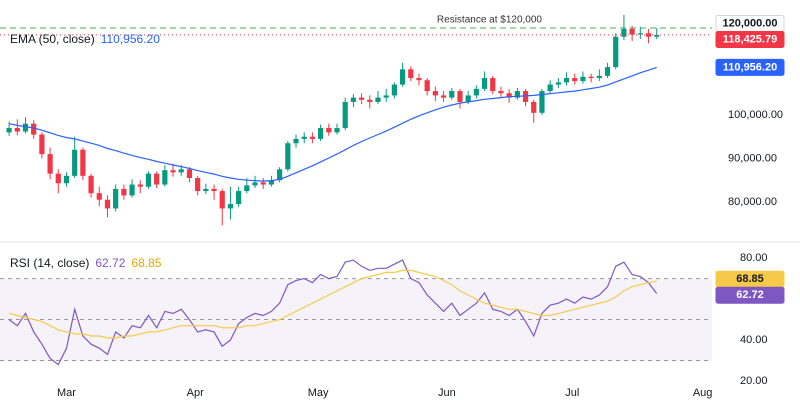  What do you see at coordinates (146, 263) in the screenshot?
I see `legend-value: 68.85` at bounding box center [146, 263].